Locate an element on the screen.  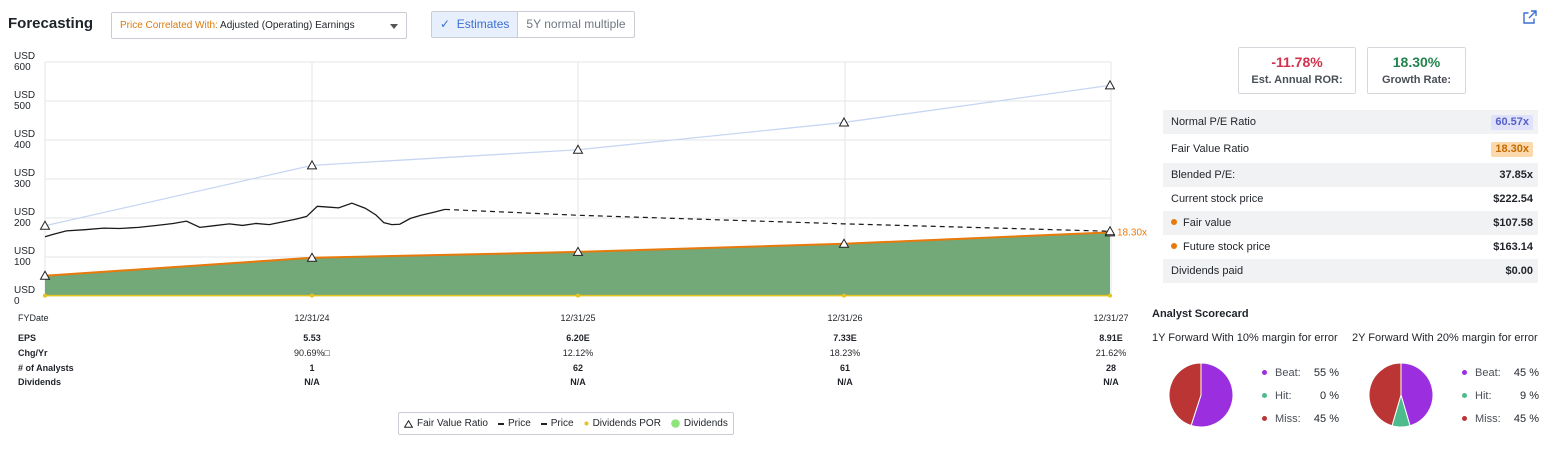
stat-value: 60.57x is located at coordinates (1512, 122).